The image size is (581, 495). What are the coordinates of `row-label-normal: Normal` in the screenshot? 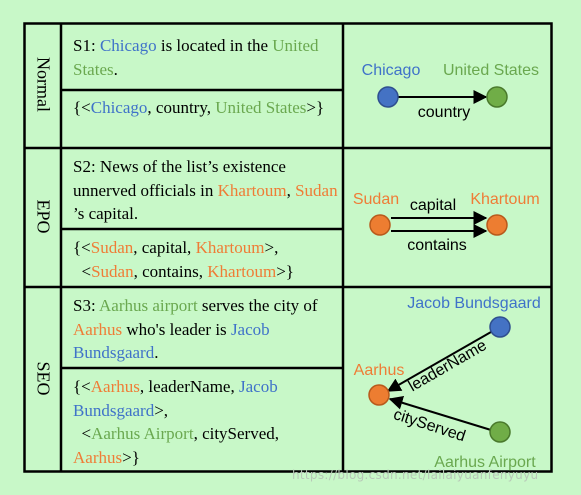 It's located at (43, 84).